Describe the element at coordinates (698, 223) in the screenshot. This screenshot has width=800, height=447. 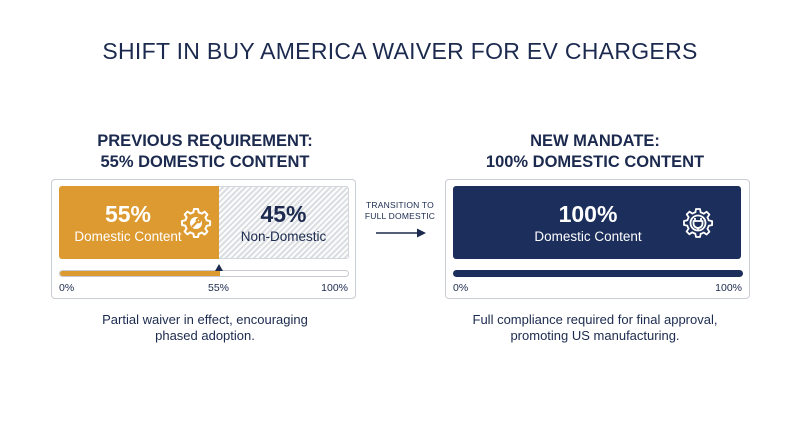
I see `gear-plug-icon` at that location.